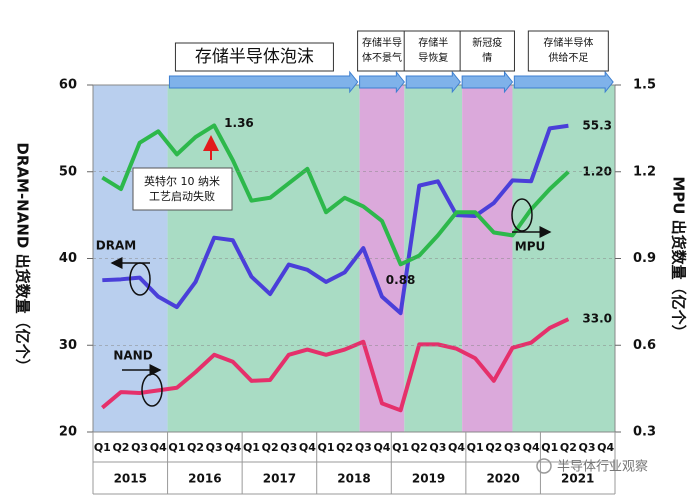  Describe the element at coordinates (116, 246) in the screenshot. I see `series-name: DRAM` at that location.